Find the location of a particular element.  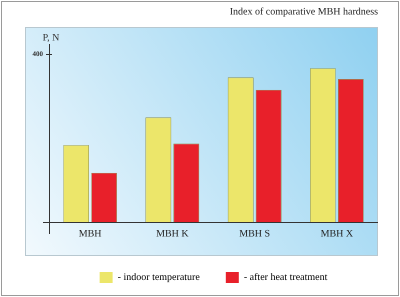

y-axis-title: P, N is located at coordinates (51, 38).